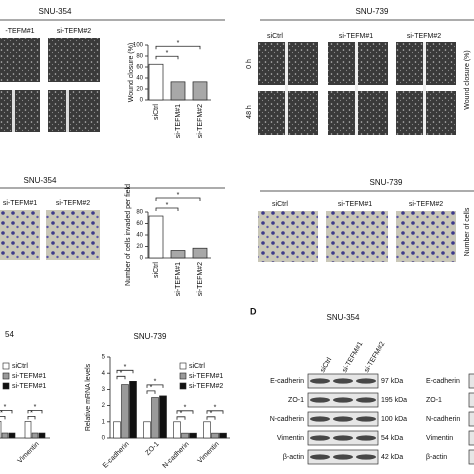 This screenshot has width=474, height=474. I want to click on protein-label: E-cadherin, so click(443, 381).